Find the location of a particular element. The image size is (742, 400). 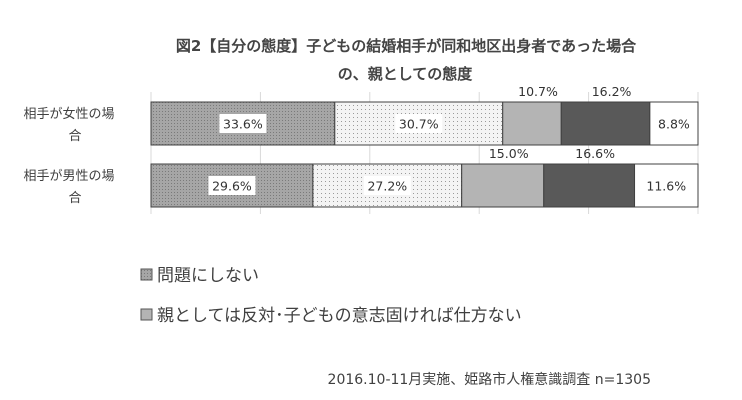

chart-title-line-2: の、親としての態度 is located at coordinates (406, 74).